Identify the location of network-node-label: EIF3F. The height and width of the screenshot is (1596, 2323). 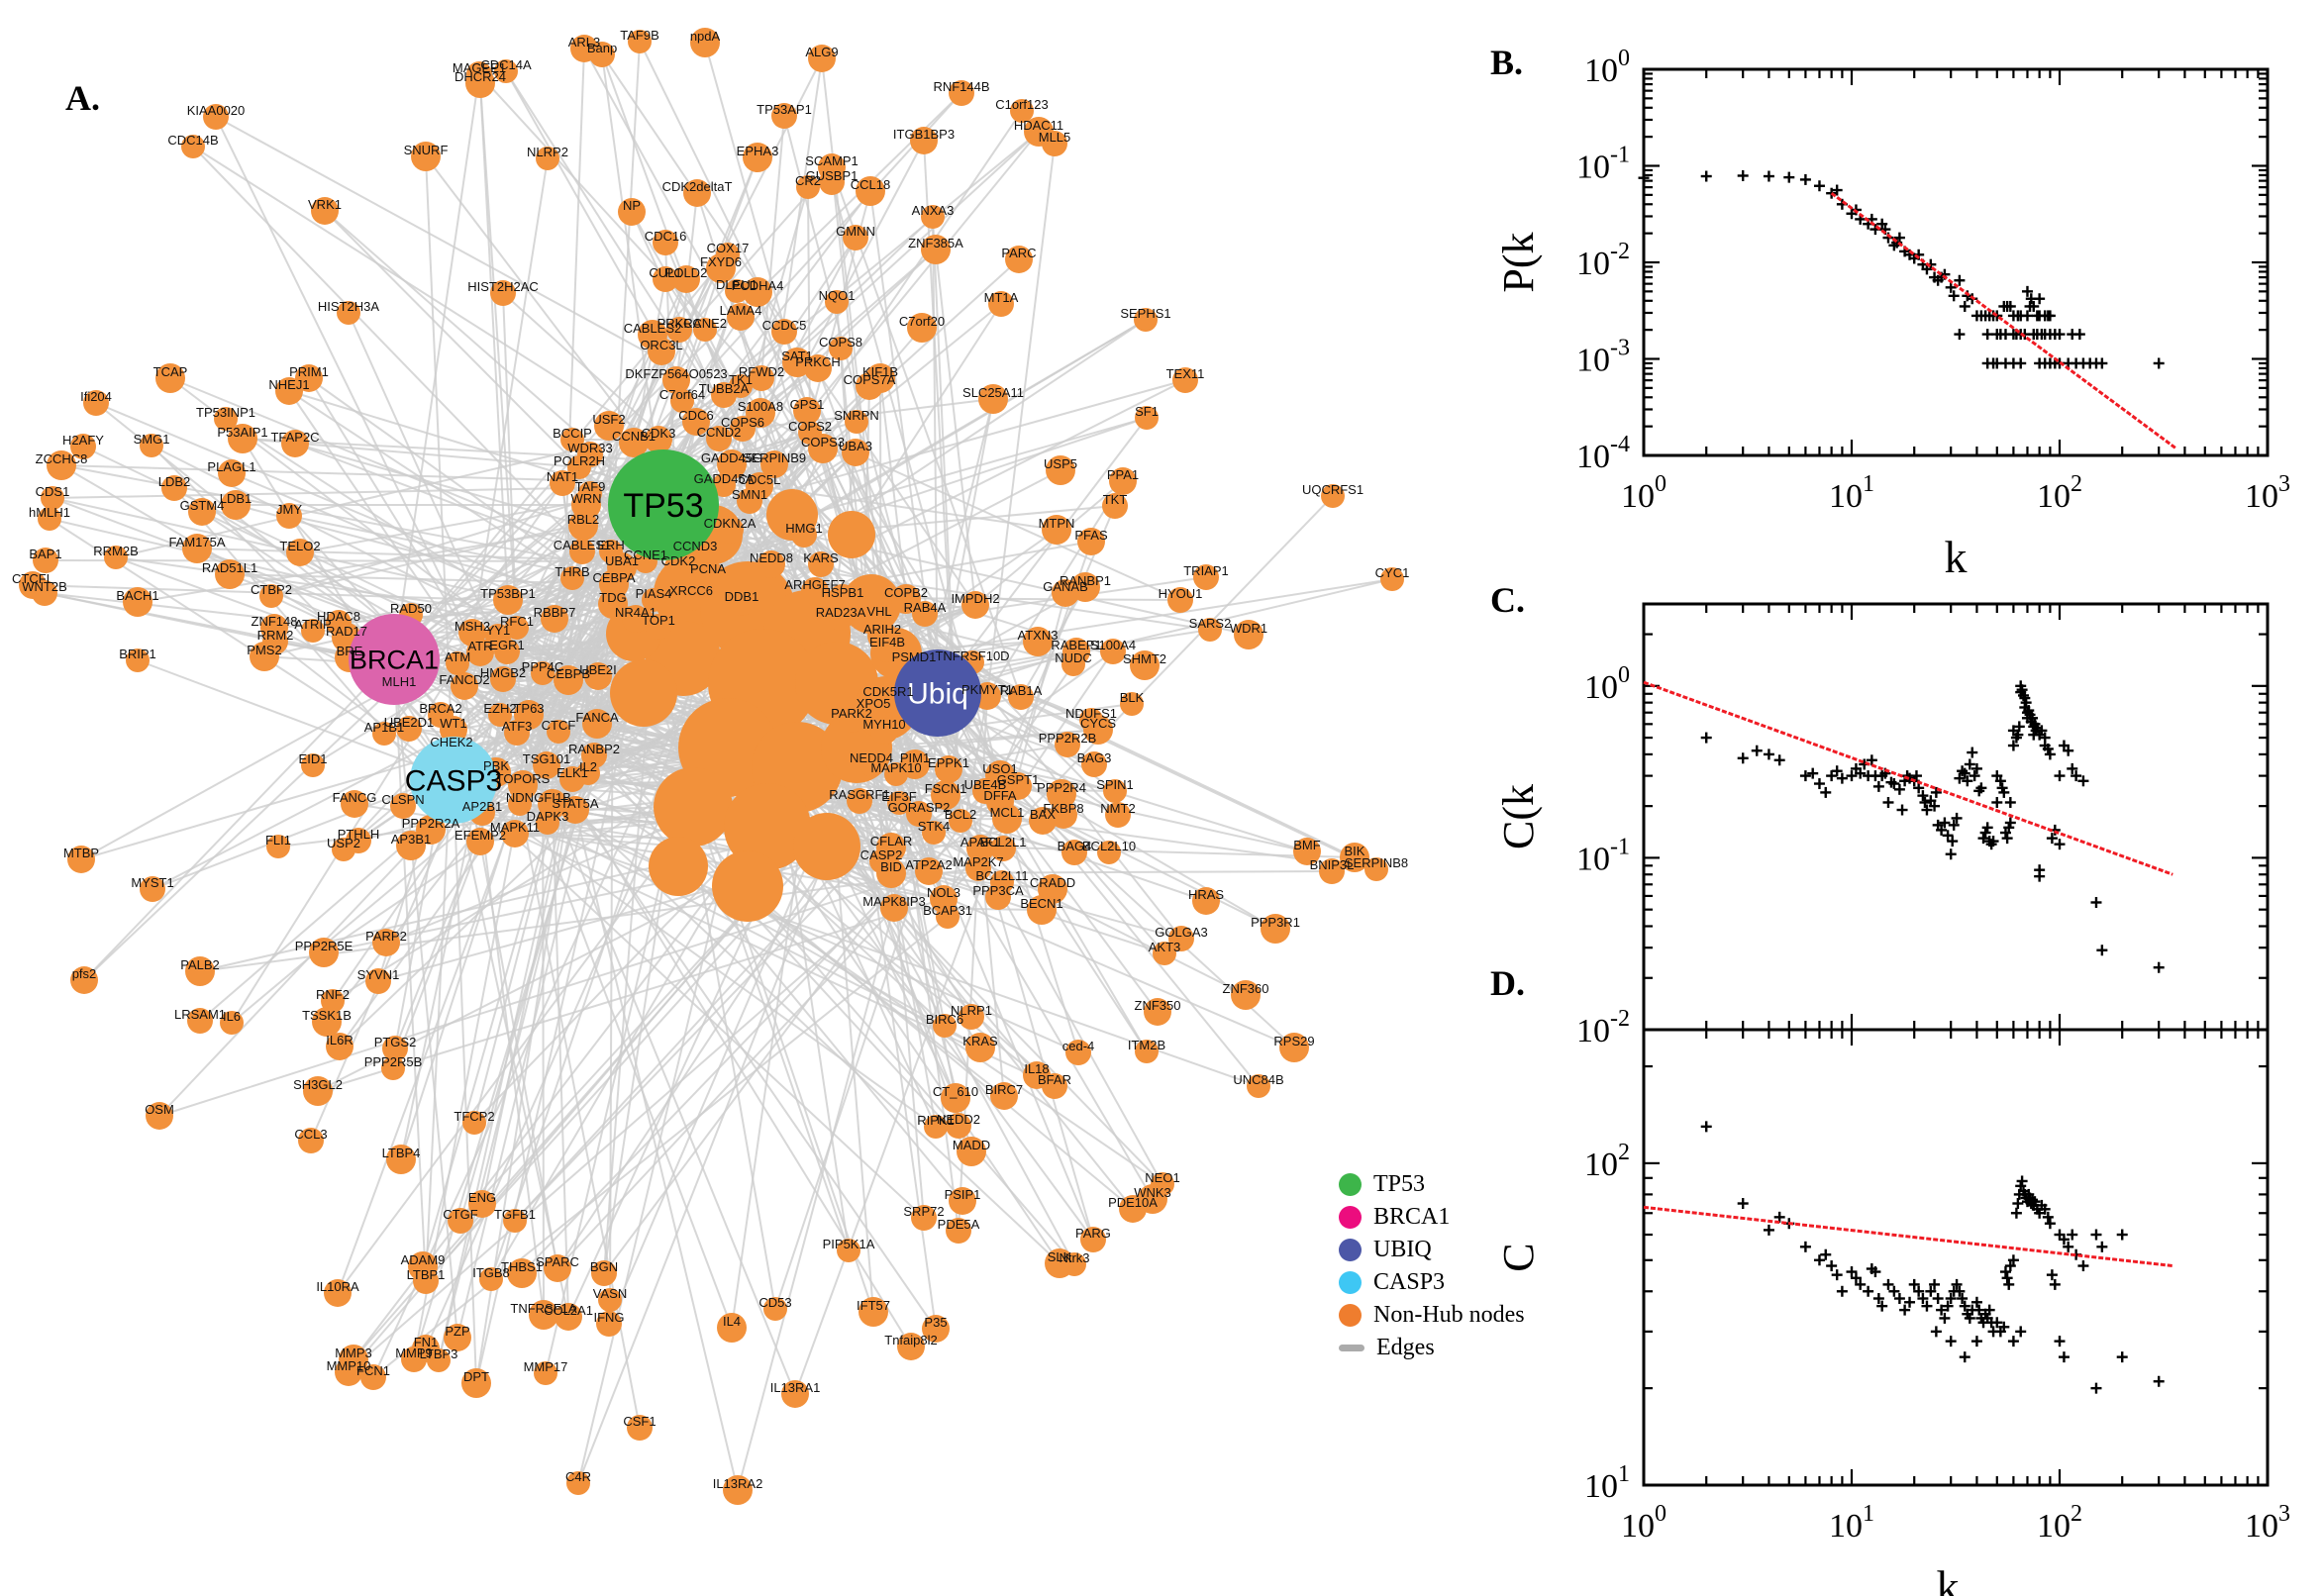
(898, 796).